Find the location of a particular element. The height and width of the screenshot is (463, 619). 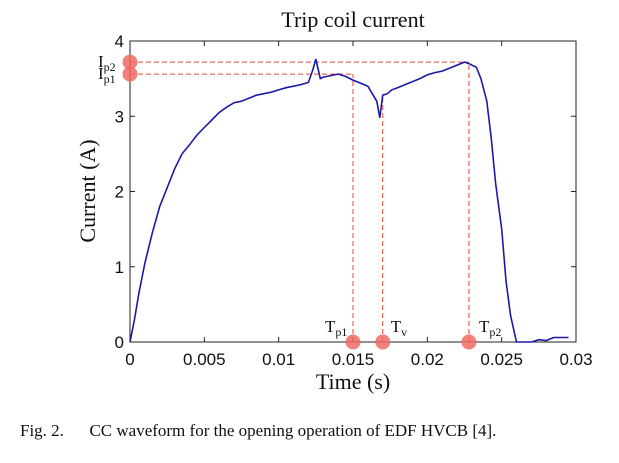

y-tick-label: 1 is located at coordinates (119, 267).